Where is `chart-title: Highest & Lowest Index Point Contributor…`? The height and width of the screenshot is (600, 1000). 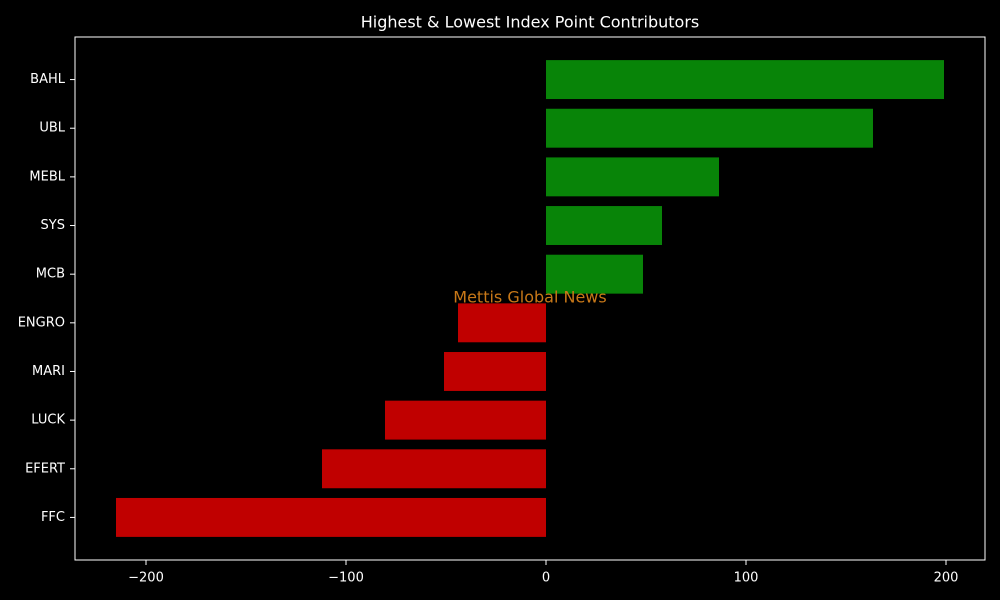 chart-title: Highest & Lowest Index Point Contributor… is located at coordinates (530, 22).